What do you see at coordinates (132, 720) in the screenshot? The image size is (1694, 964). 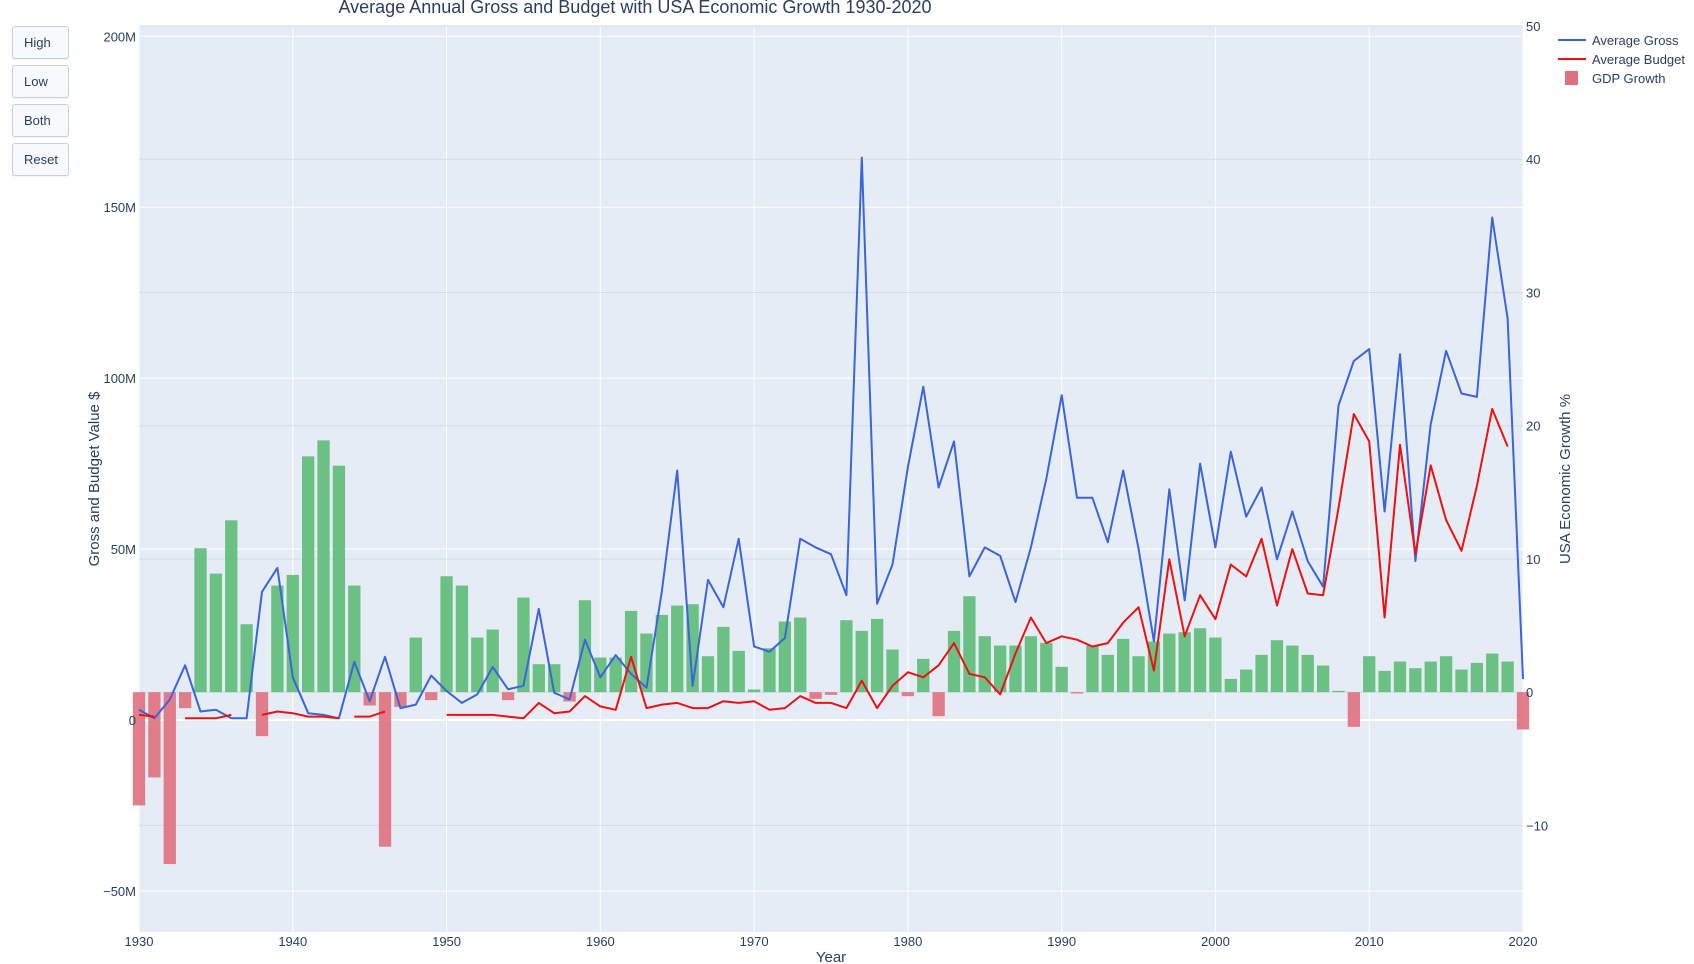 I see `y-tick-label: 0` at bounding box center [132, 720].